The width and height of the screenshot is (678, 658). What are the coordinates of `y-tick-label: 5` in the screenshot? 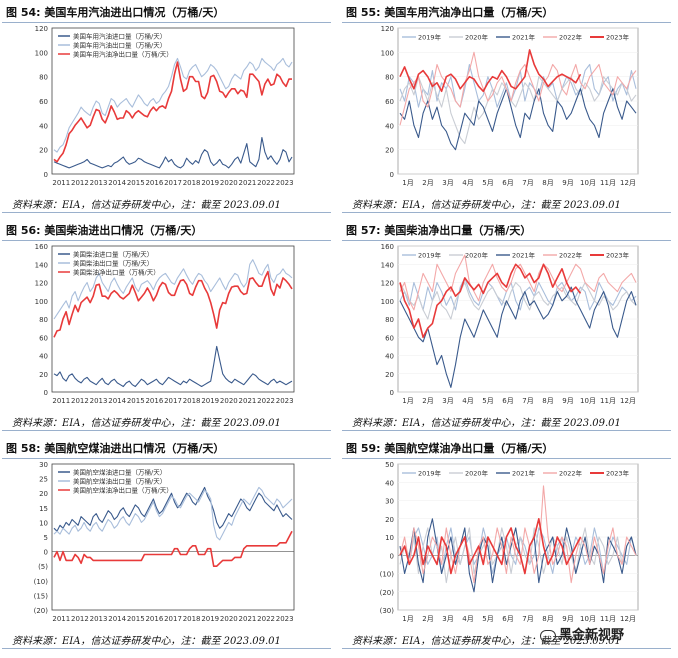 It's located at (46, 538).